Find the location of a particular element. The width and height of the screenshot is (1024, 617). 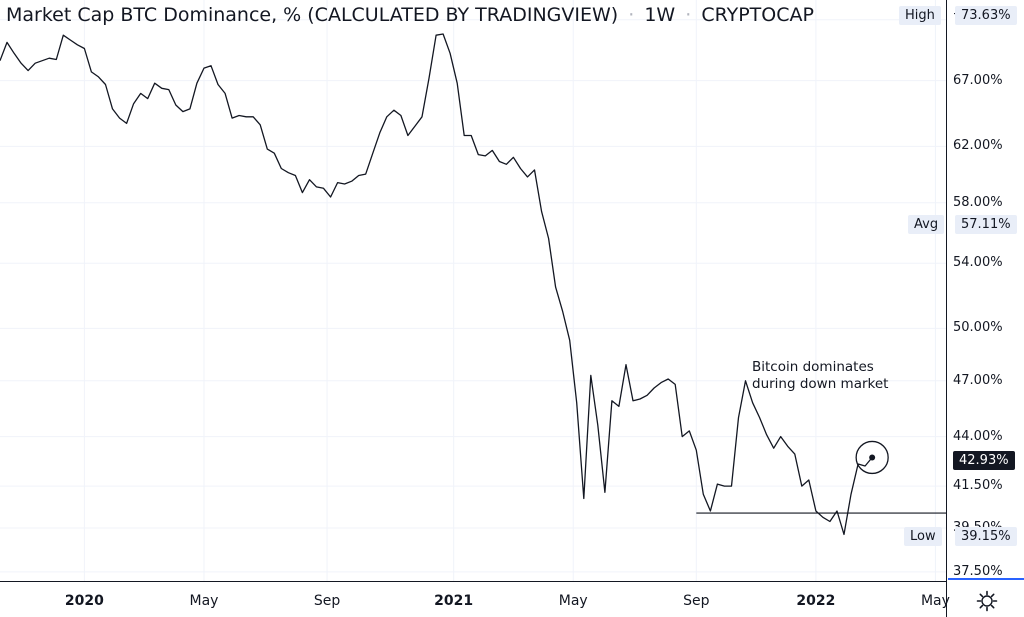

y-tick-label: 41.50% is located at coordinates (978, 486).